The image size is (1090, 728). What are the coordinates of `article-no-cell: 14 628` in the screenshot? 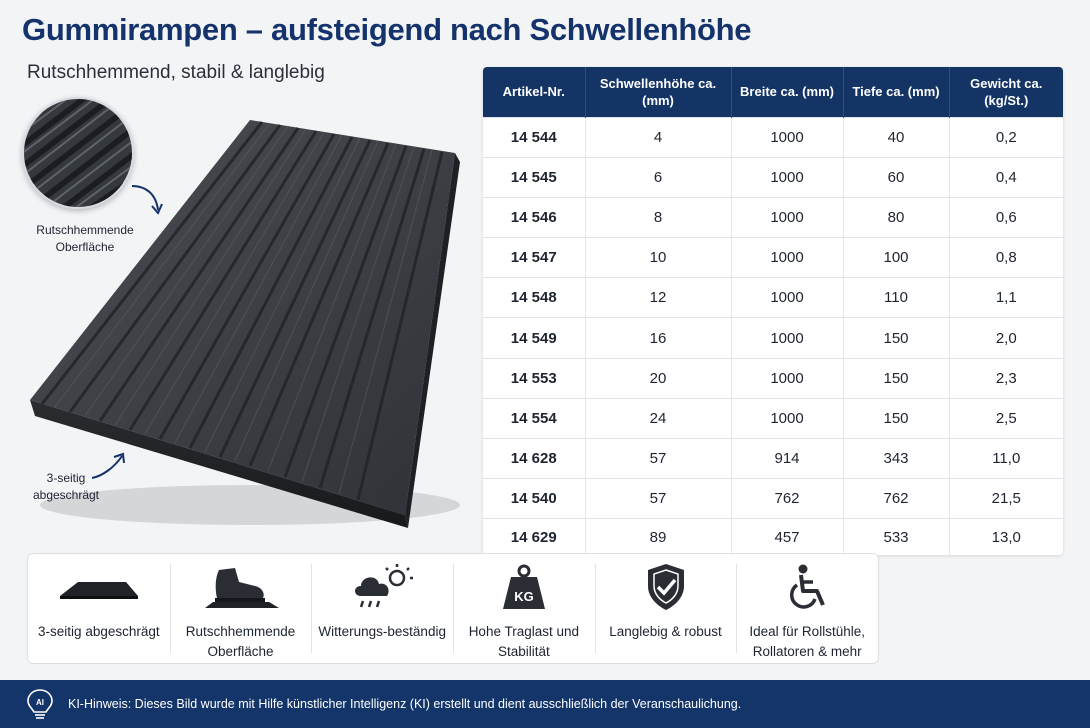 It's located at (534, 458).